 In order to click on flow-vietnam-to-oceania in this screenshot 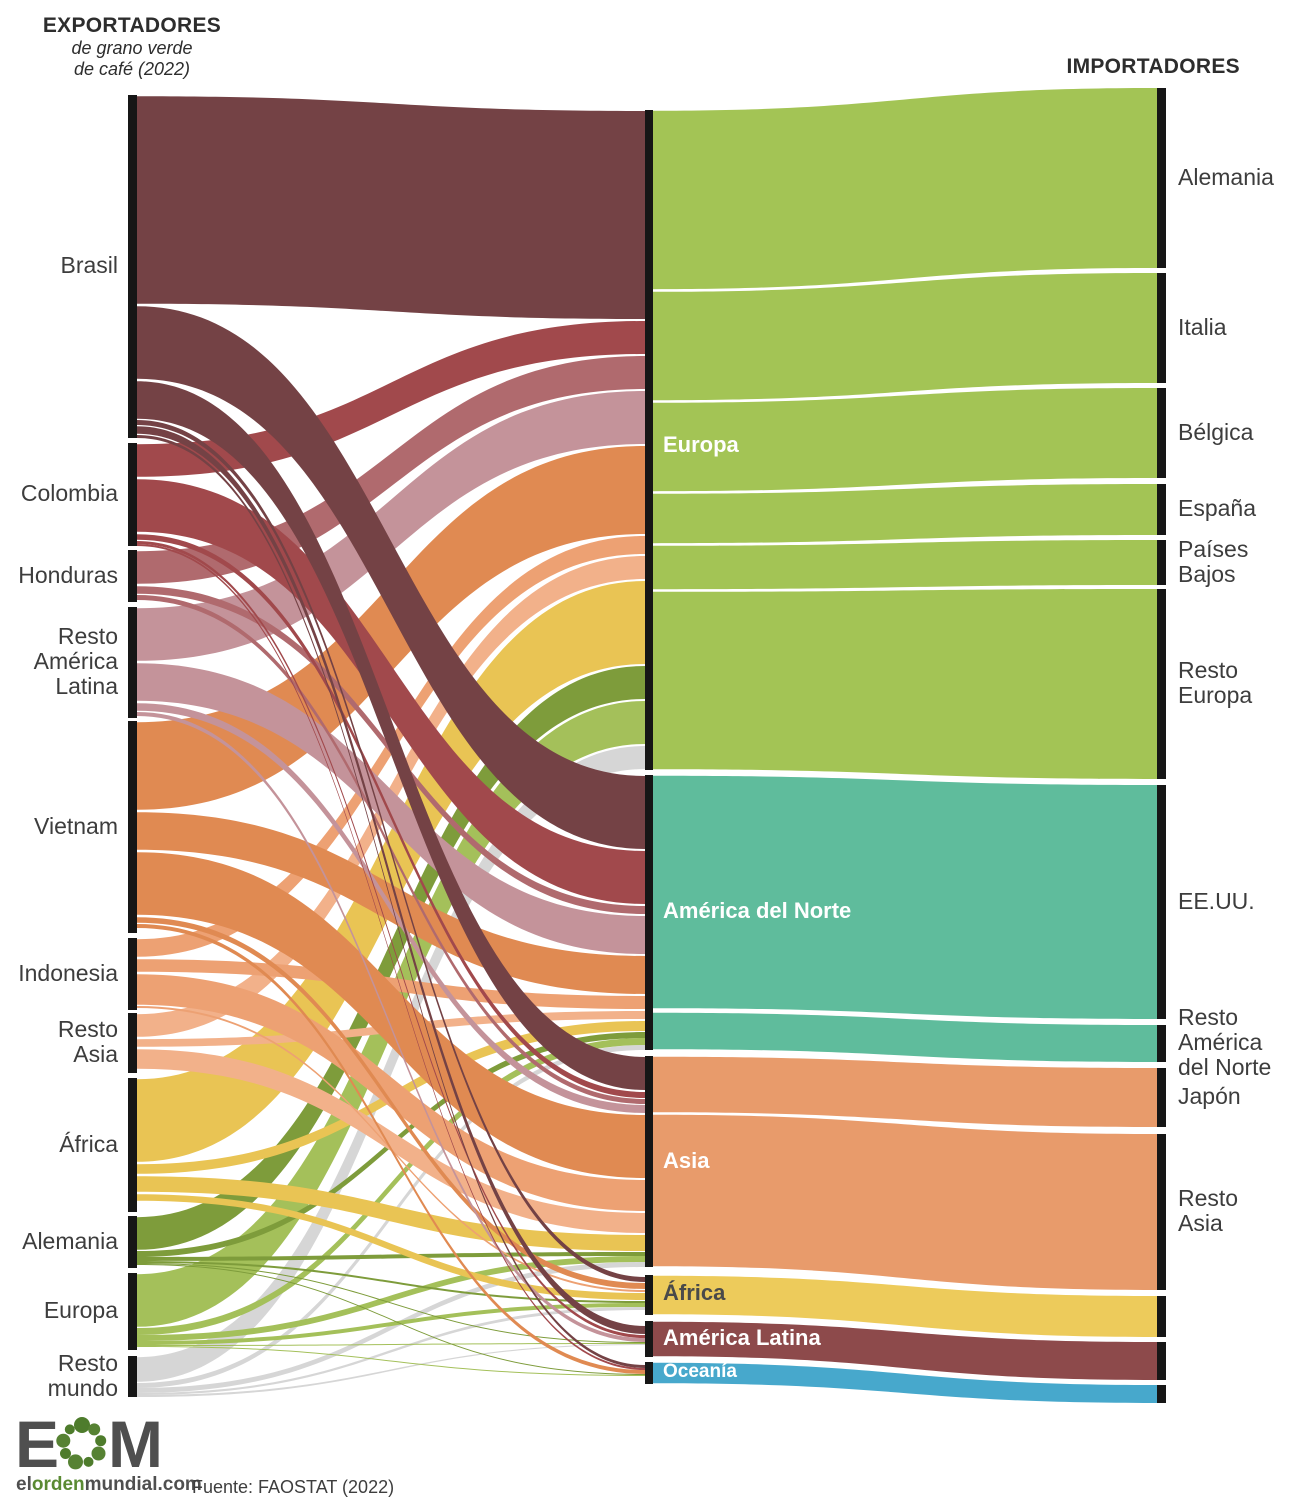, I will do `click(391, 1149)`.